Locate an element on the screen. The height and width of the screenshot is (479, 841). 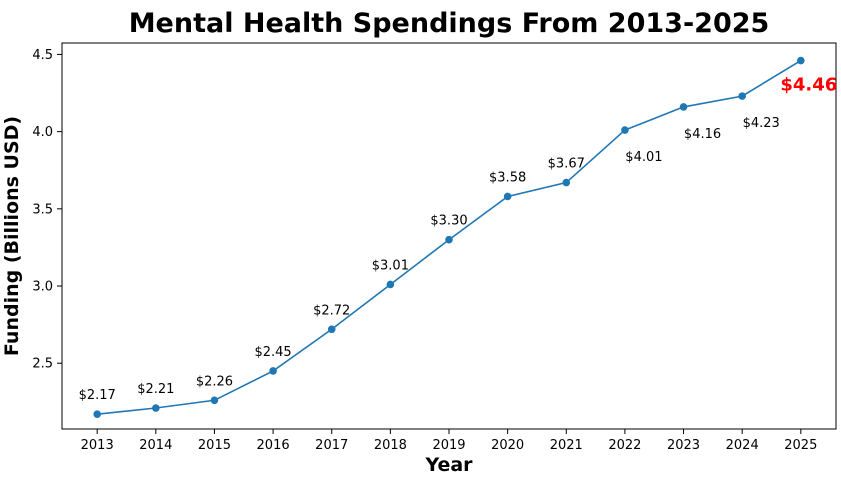
y-tick-label: 4.0 is located at coordinates (42, 132).